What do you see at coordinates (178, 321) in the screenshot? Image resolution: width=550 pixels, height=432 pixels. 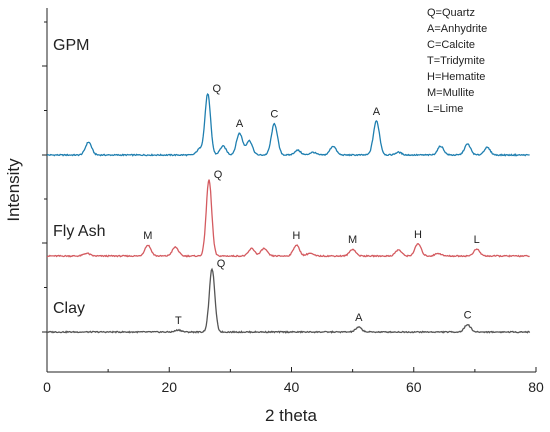 I see `peak-annotation: T` at bounding box center [178, 321].